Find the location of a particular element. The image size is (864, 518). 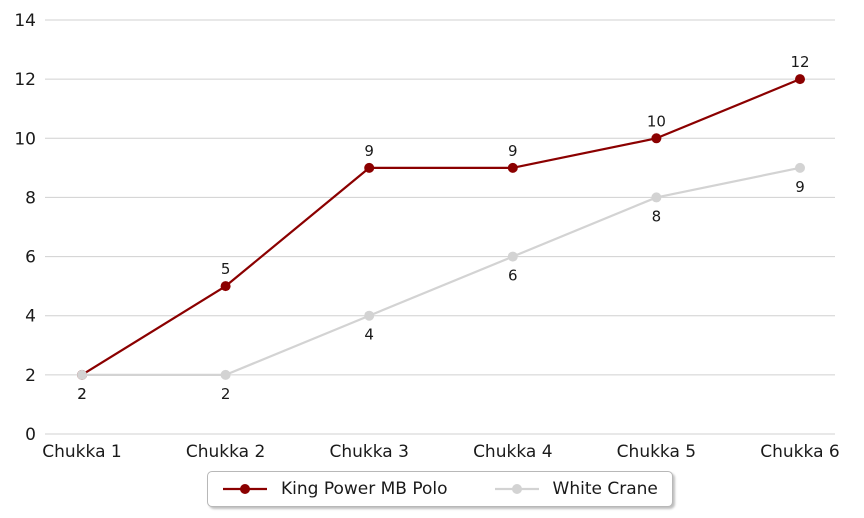

y-axis-tick-label: 14 is located at coordinates (25, 21).